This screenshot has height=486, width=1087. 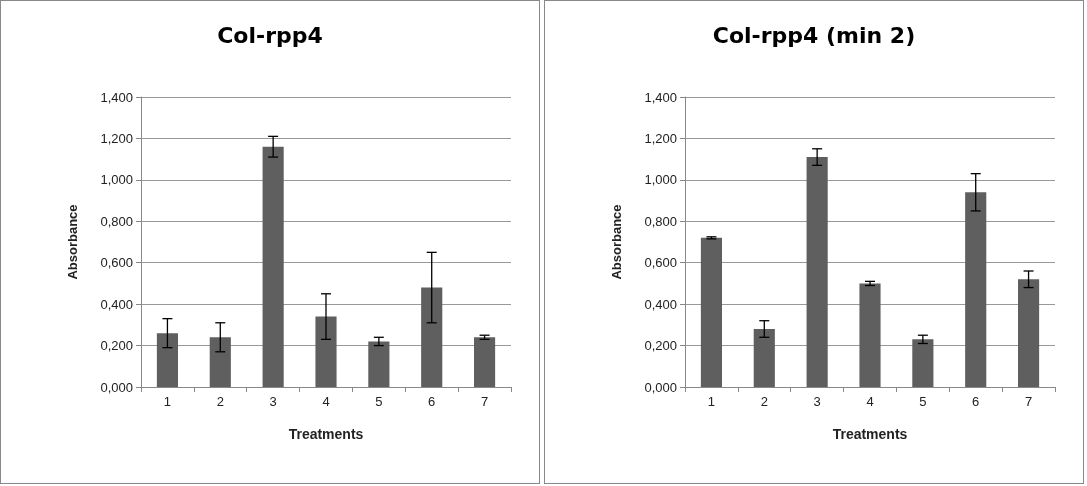 What do you see at coordinates (814, 35) in the screenshot?
I see `chart-title: Col-rpp4 (min 2)` at bounding box center [814, 35].